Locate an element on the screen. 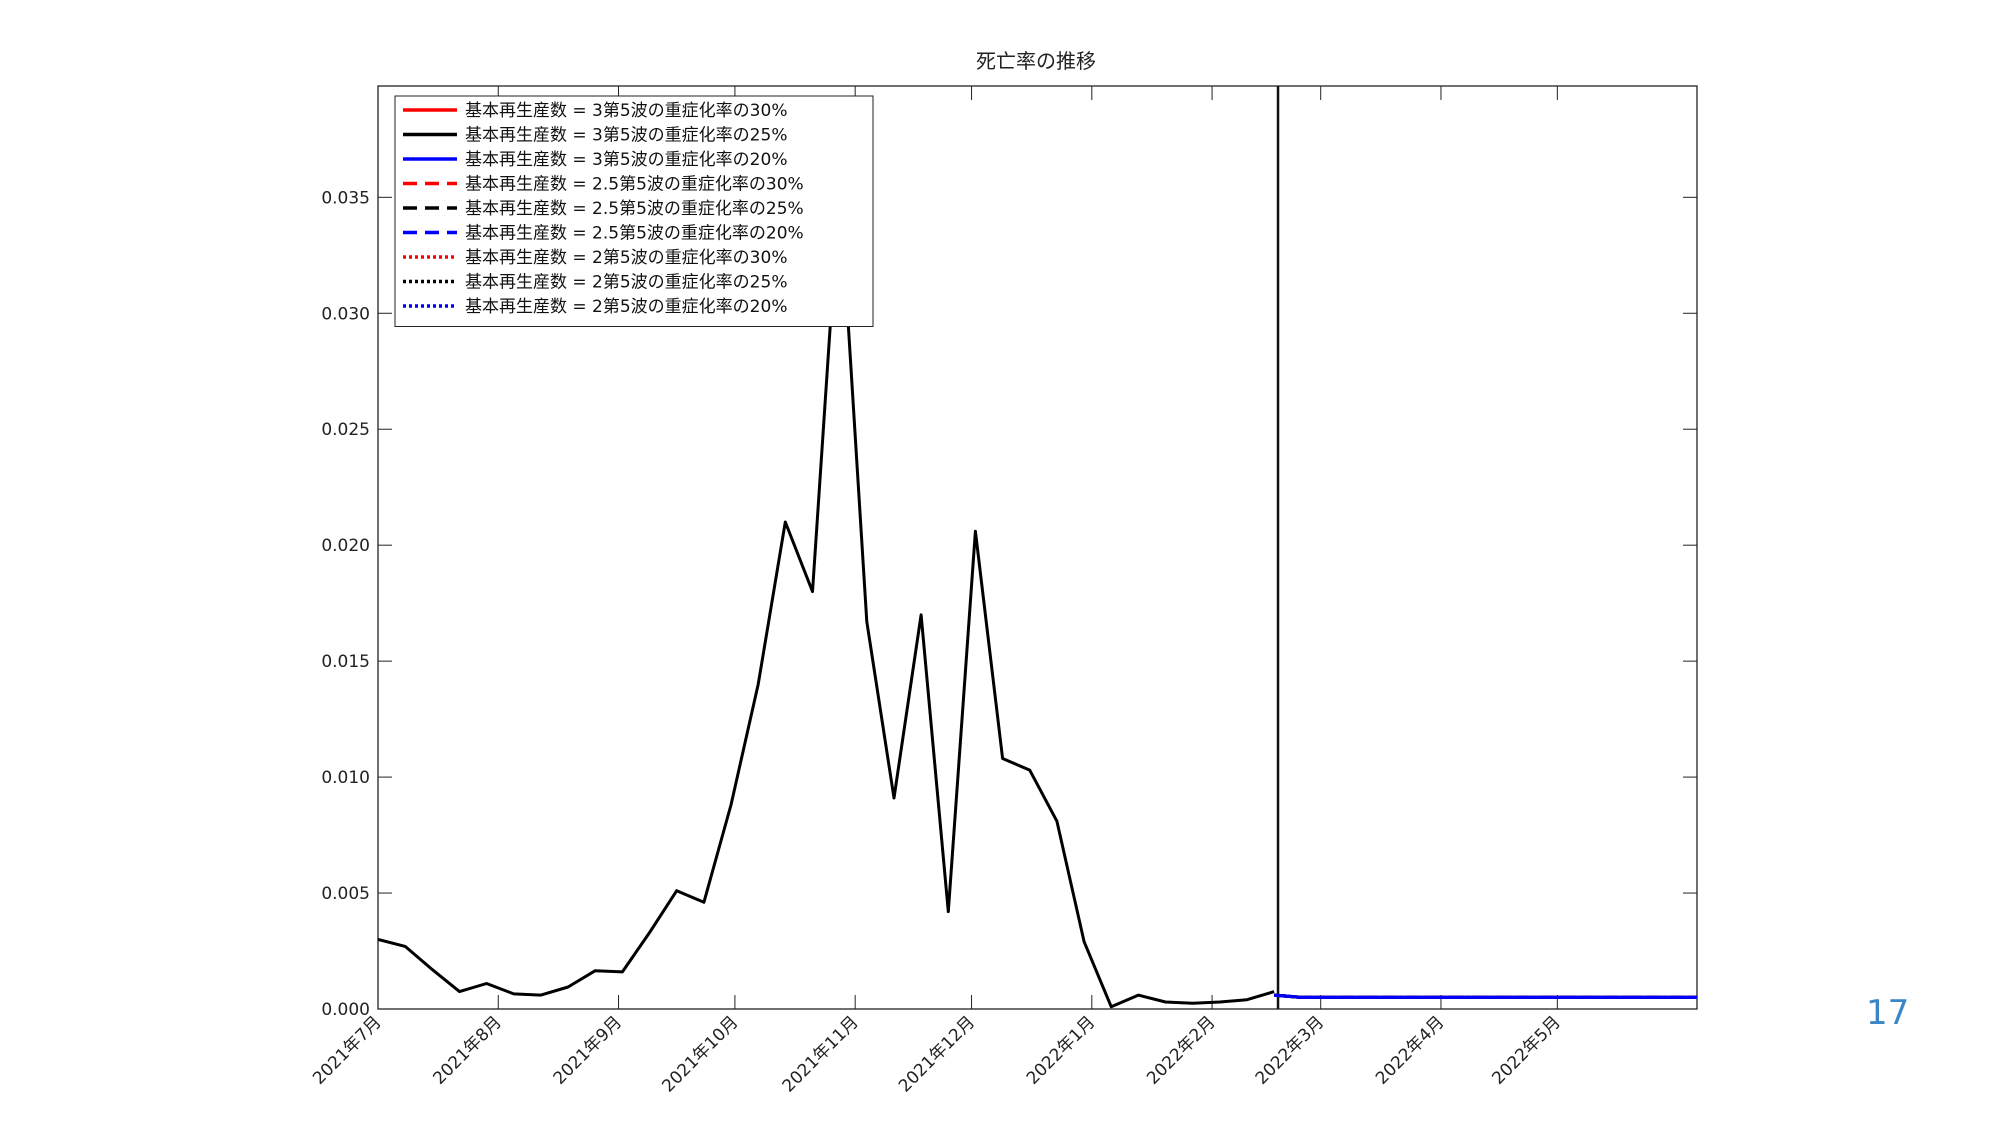 This screenshot has width=2000, height=1125. x-tick-label: 2021年8月 is located at coordinates (467, 1050).